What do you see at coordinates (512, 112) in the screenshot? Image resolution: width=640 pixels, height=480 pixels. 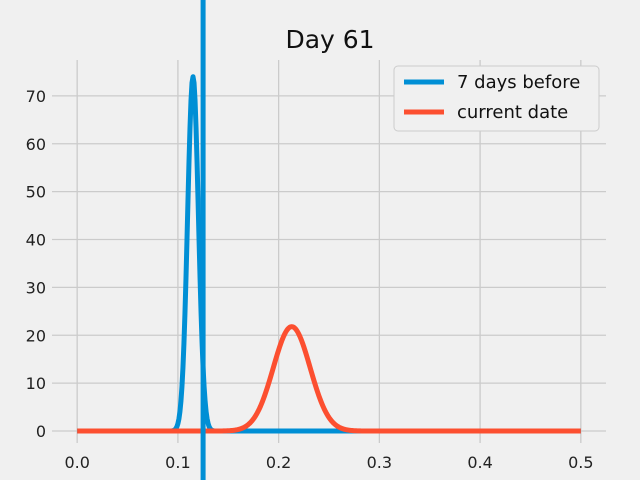 I see `legend-label-current-date: current date` at bounding box center [512, 112].